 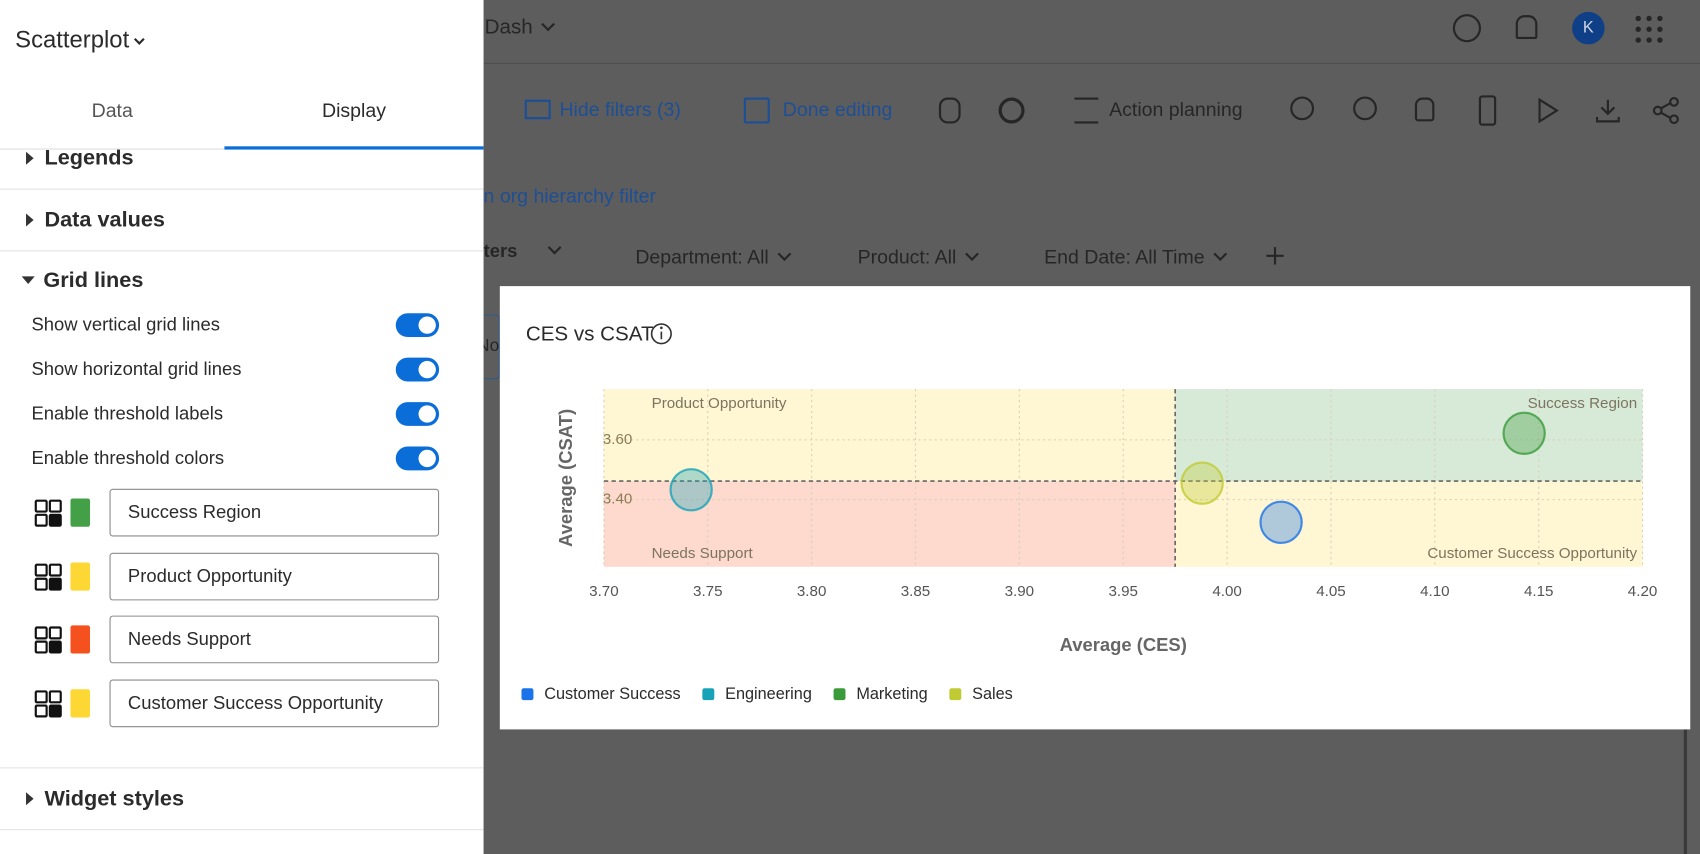 What do you see at coordinates (992, 694) in the screenshot?
I see `legend-label: Sales` at bounding box center [992, 694].